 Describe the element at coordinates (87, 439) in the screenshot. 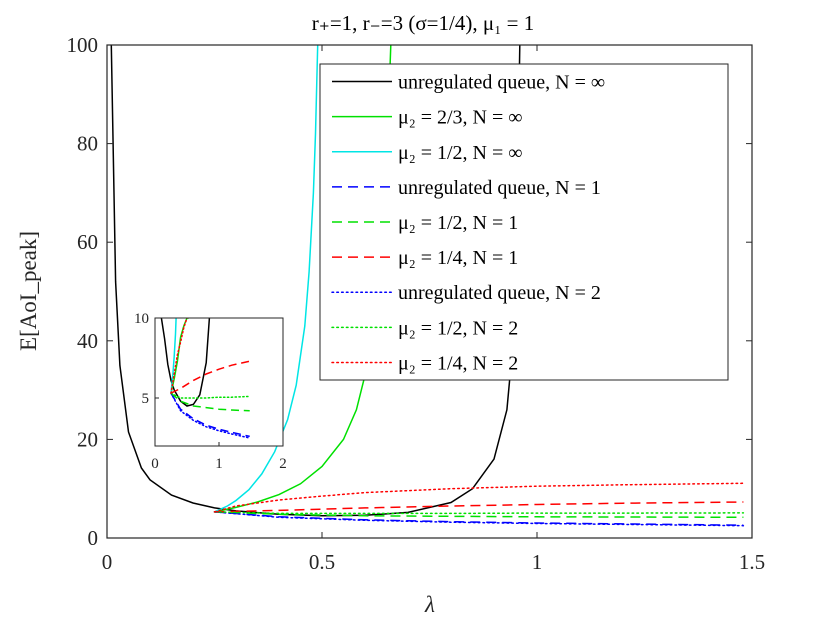

I see `y-tick-label: 20` at that location.